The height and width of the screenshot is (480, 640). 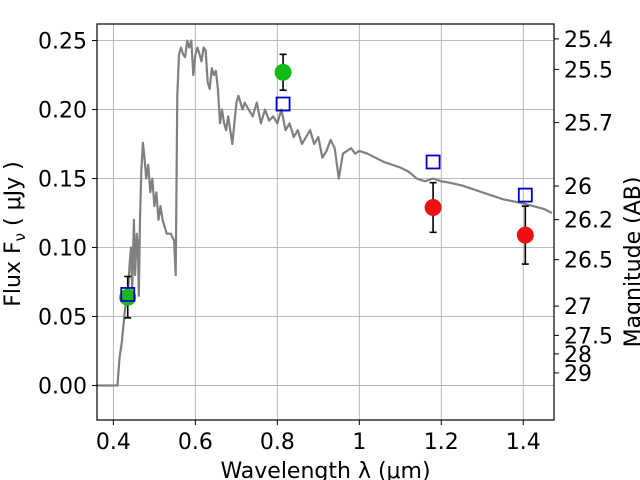 What do you see at coordinates (62, 180) in the screenshot?
I see `y-tick-label-3: 0.15` at bounding box center [62, 180].